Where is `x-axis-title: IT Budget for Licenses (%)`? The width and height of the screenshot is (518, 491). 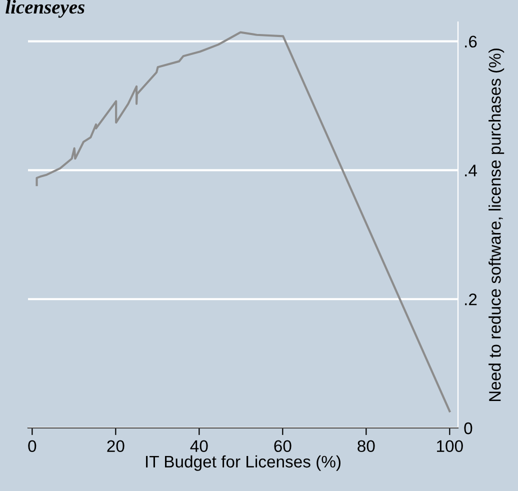
x-axis-title: IT Budget for Licenses (%) is located at coordinates (243, 463).